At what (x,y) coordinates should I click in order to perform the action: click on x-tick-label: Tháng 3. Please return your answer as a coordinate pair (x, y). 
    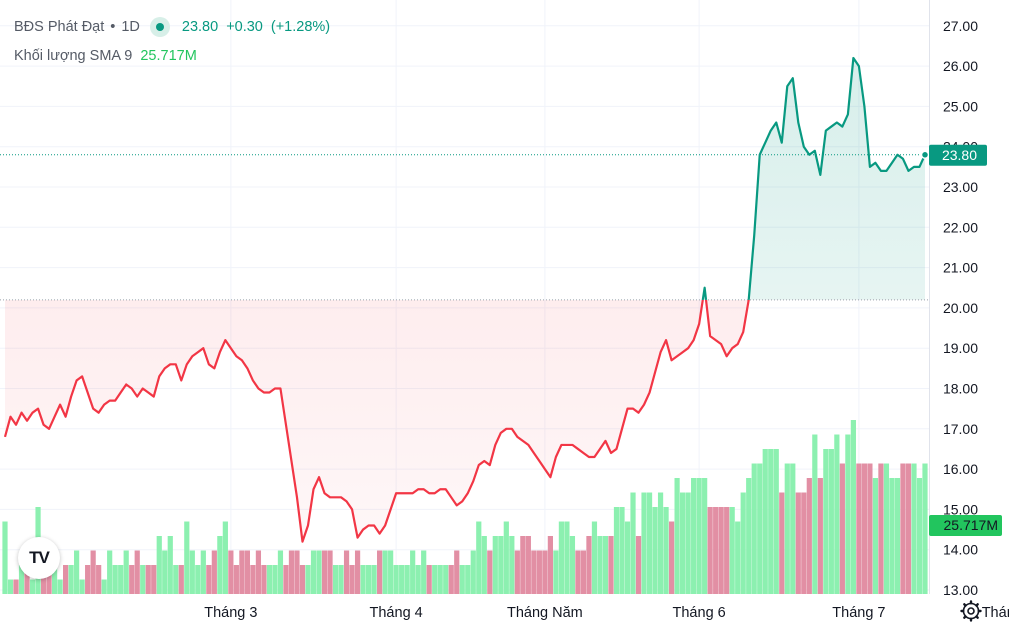
    Looking at the image, I should click on (230, 613).